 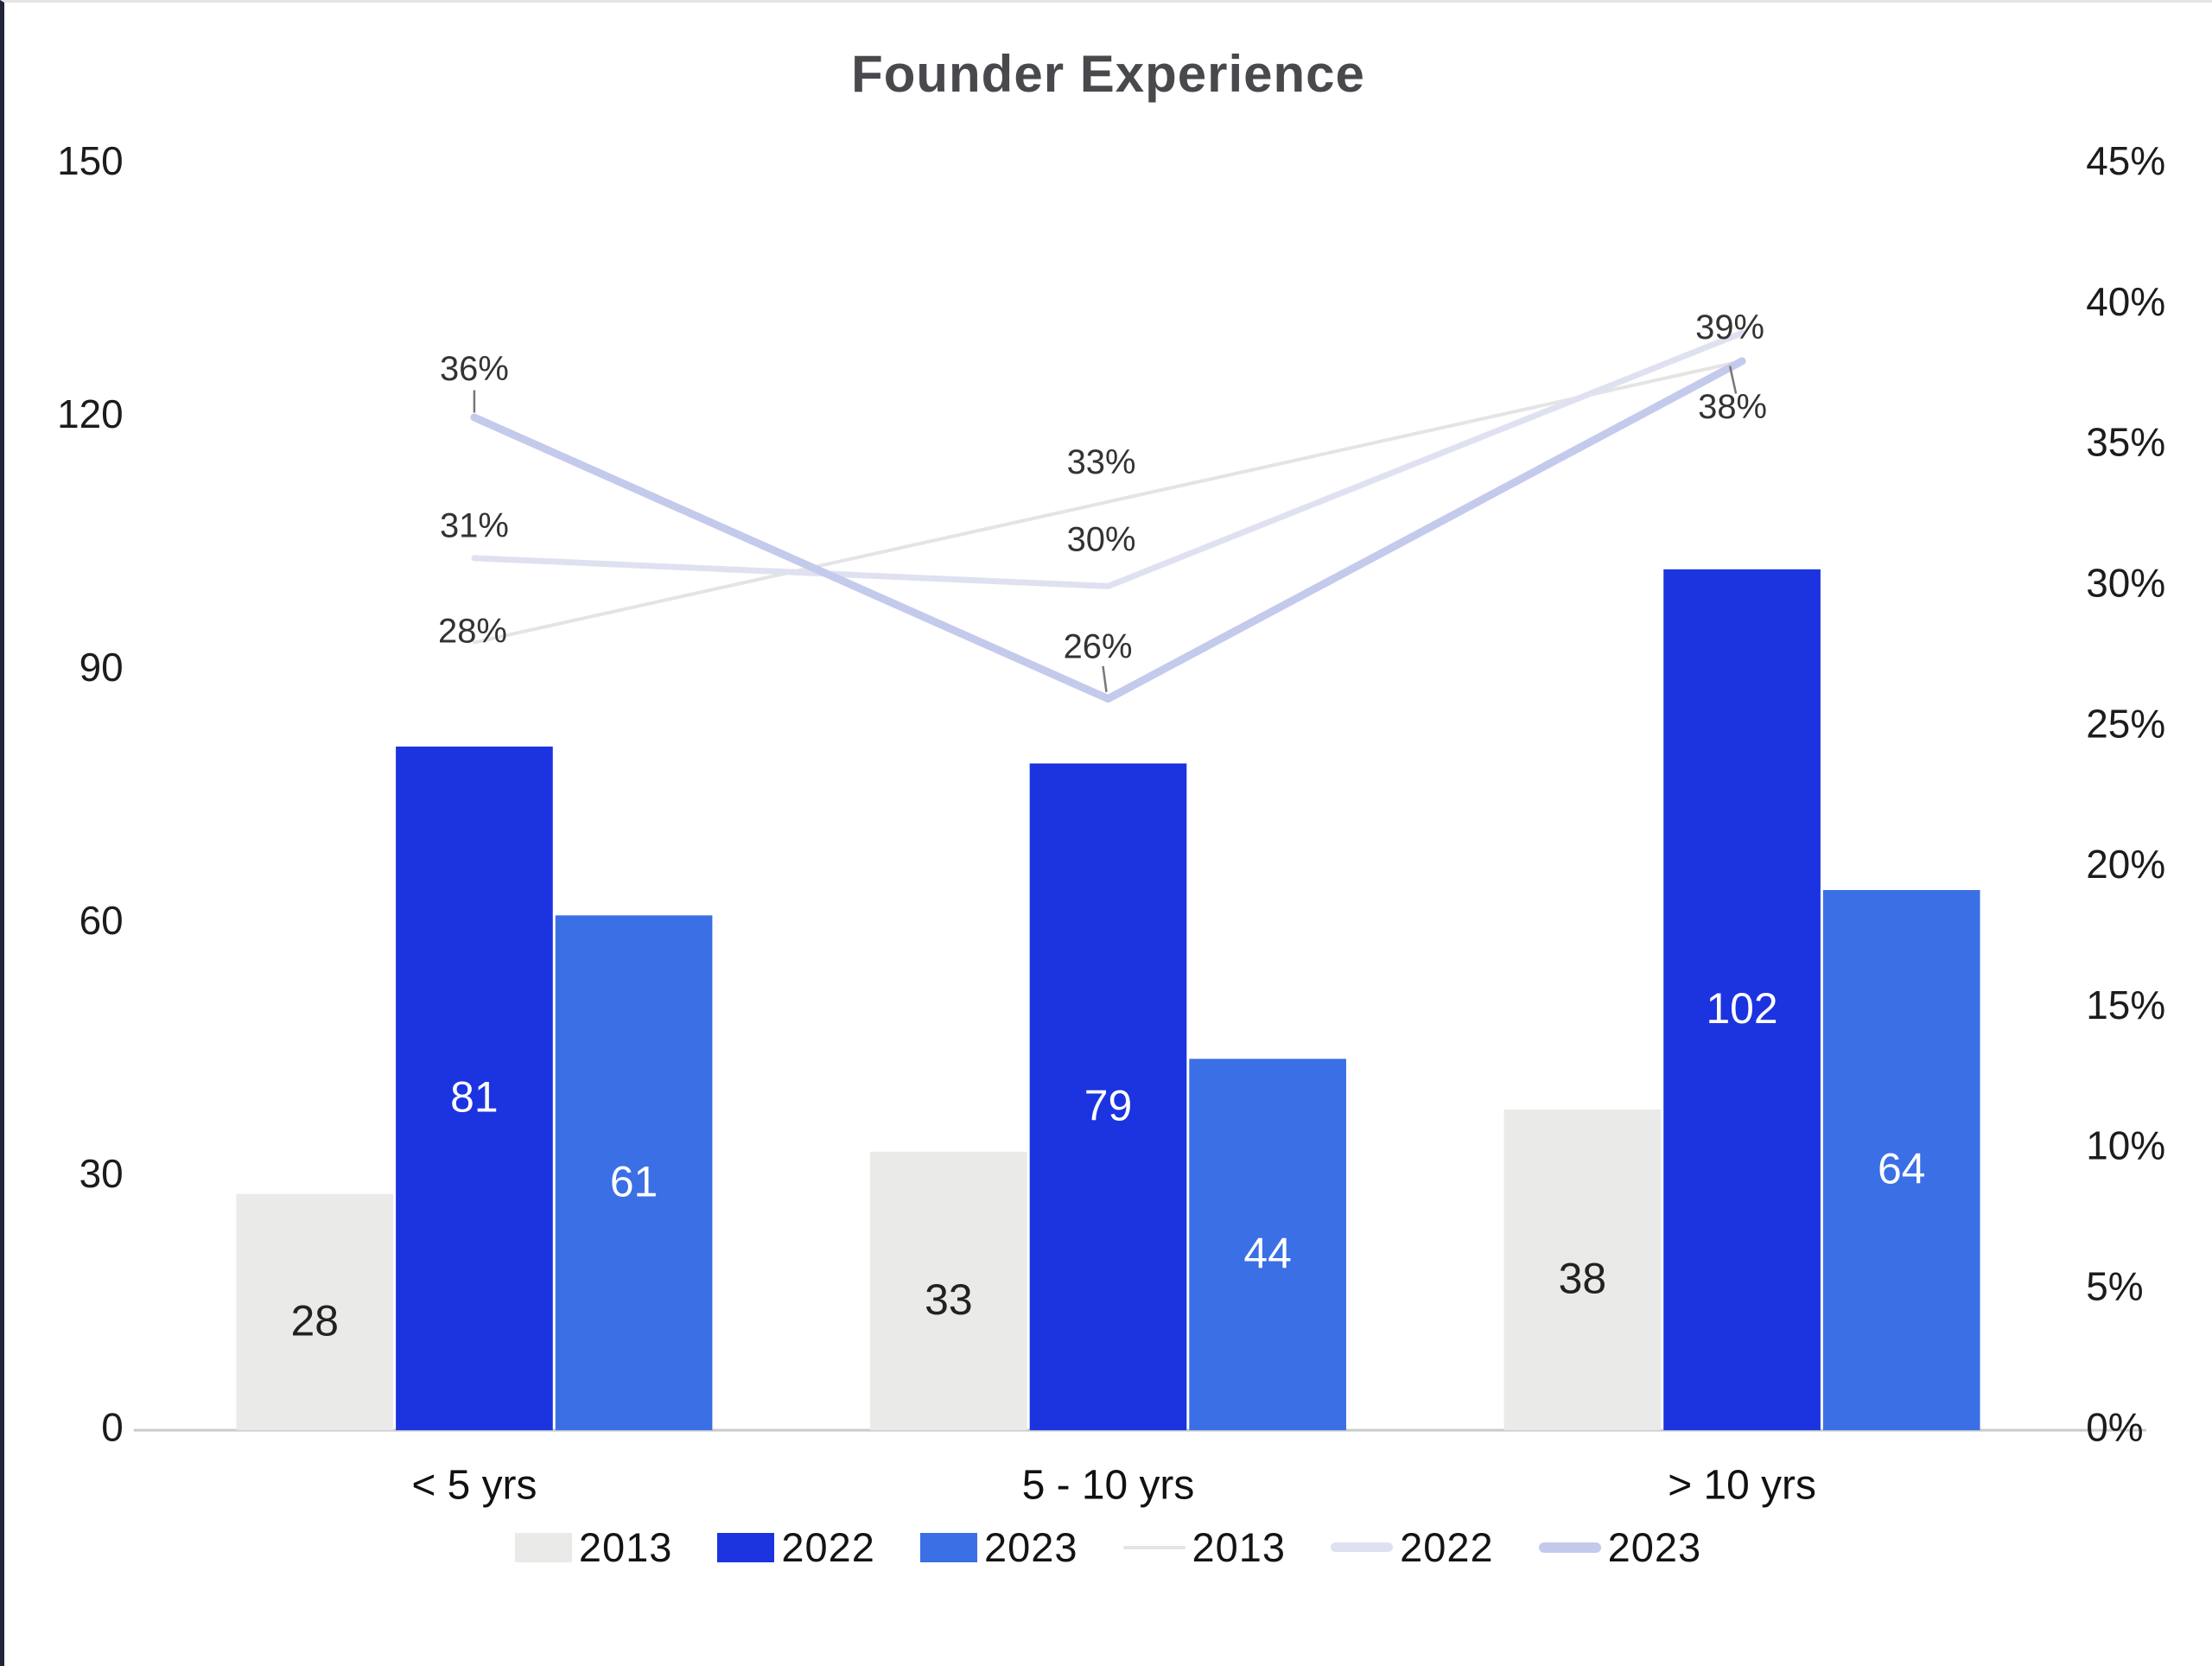 I want to click on right-axis-tick: 5%, so click(x=2114, y=1286).